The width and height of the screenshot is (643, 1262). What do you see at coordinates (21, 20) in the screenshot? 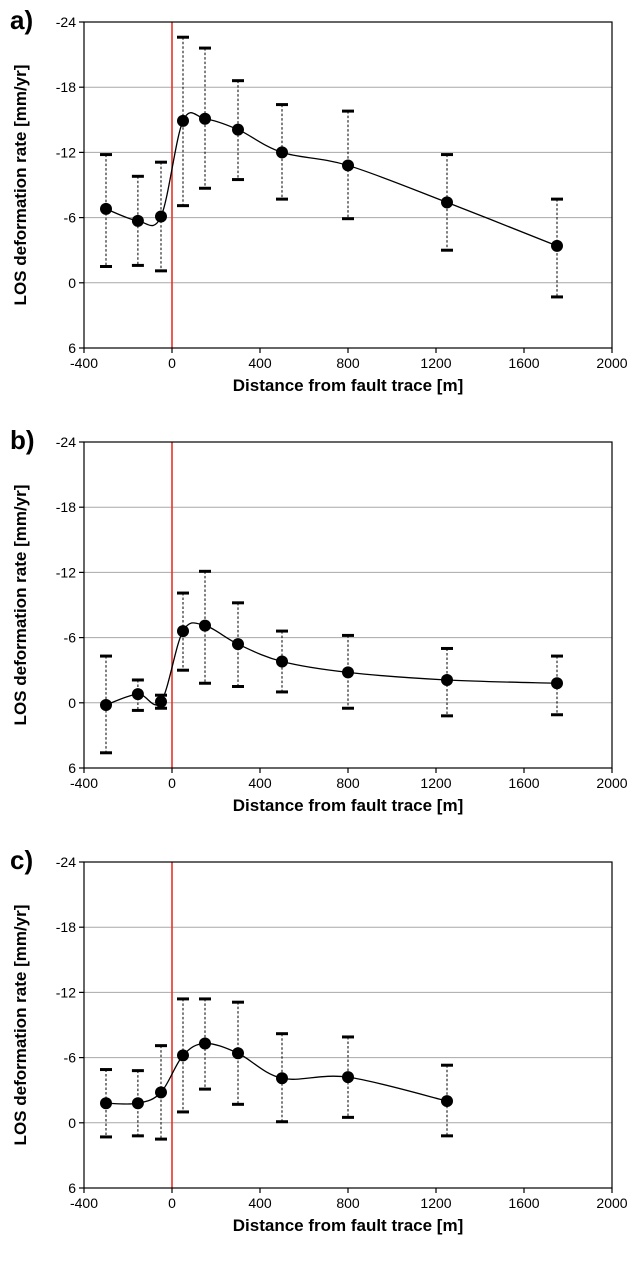
I see `panel-label: a)` at bounding box center [21, 20].